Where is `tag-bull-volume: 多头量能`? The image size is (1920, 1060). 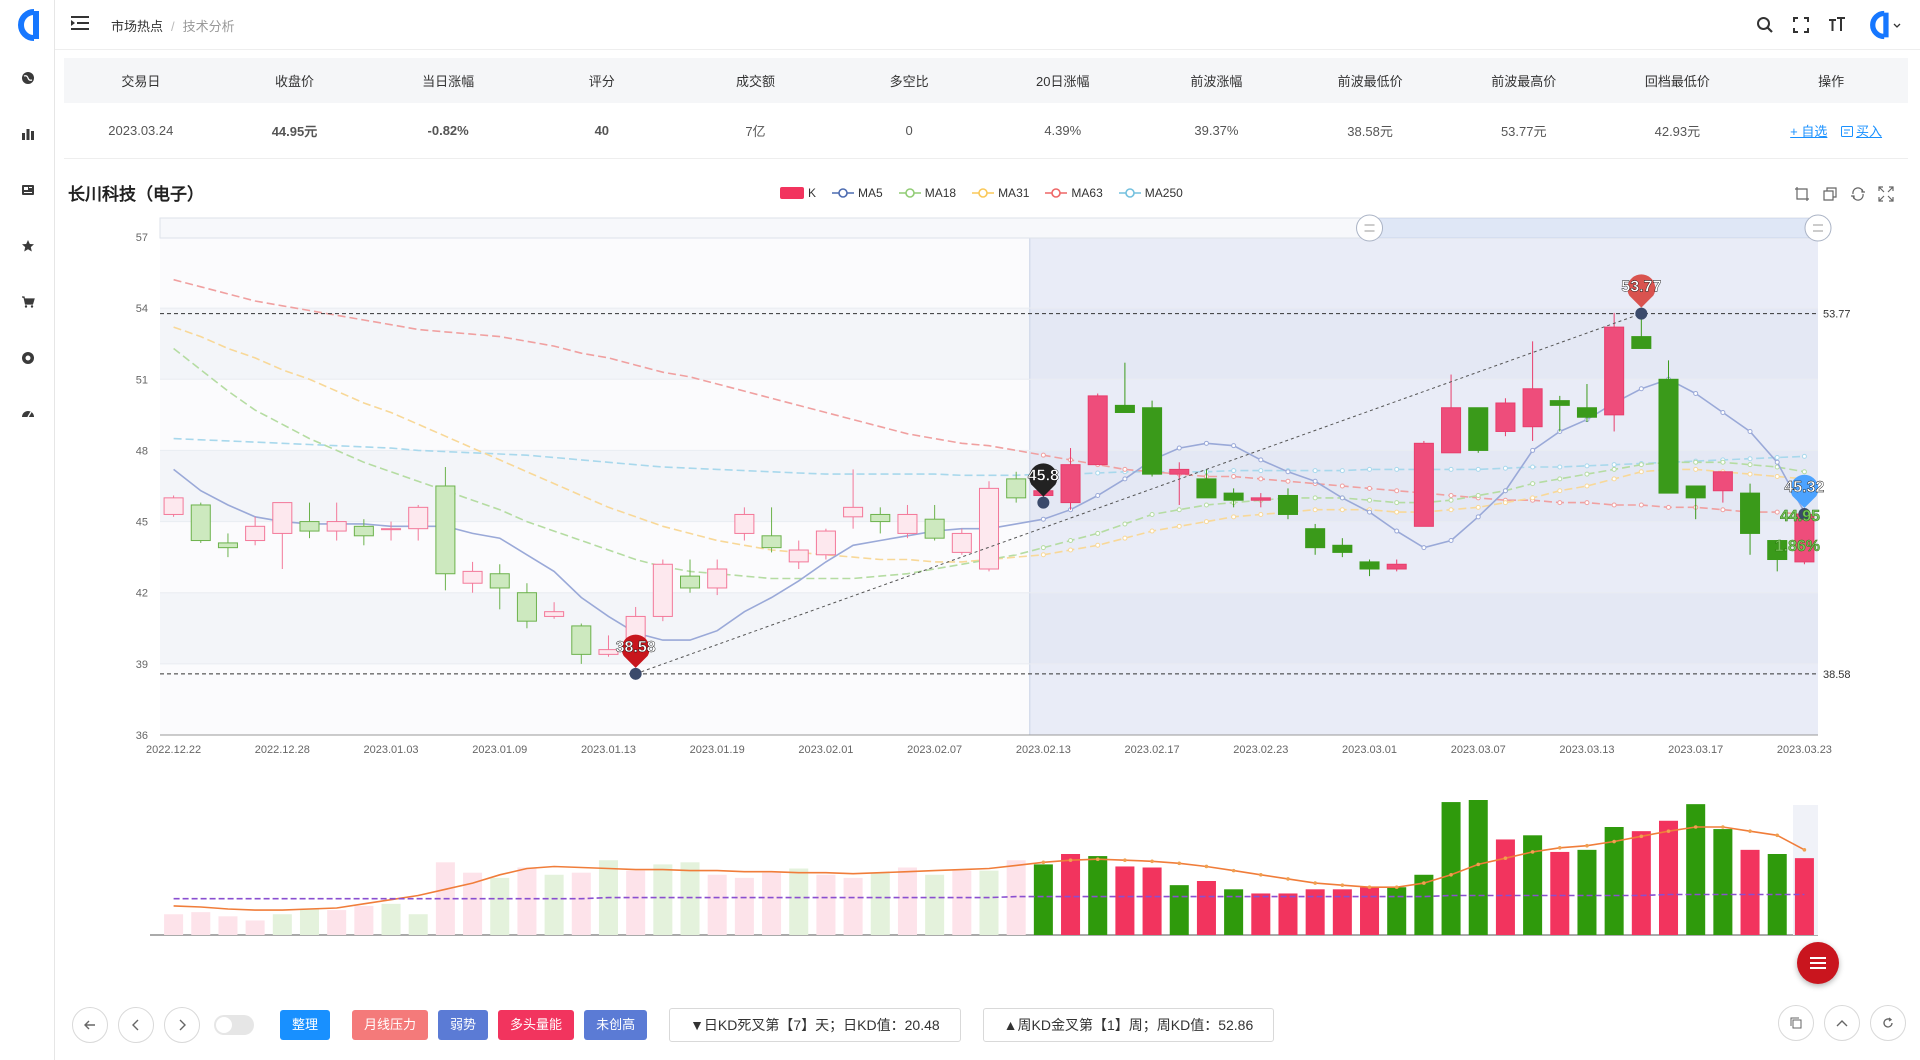
tag-bull-volume: 多头量能 is located at coordinates (536, 1025).